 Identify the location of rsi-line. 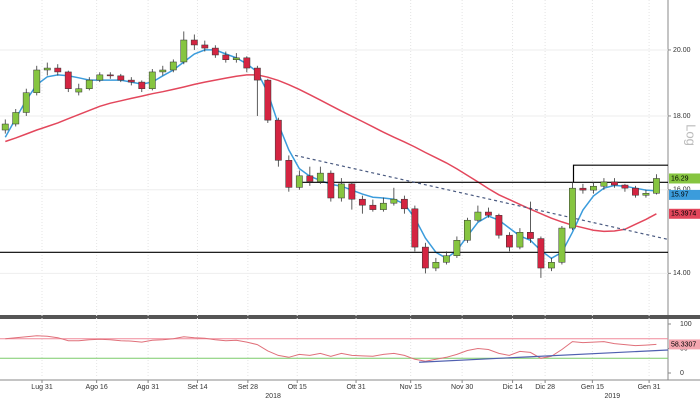
(331, 348).